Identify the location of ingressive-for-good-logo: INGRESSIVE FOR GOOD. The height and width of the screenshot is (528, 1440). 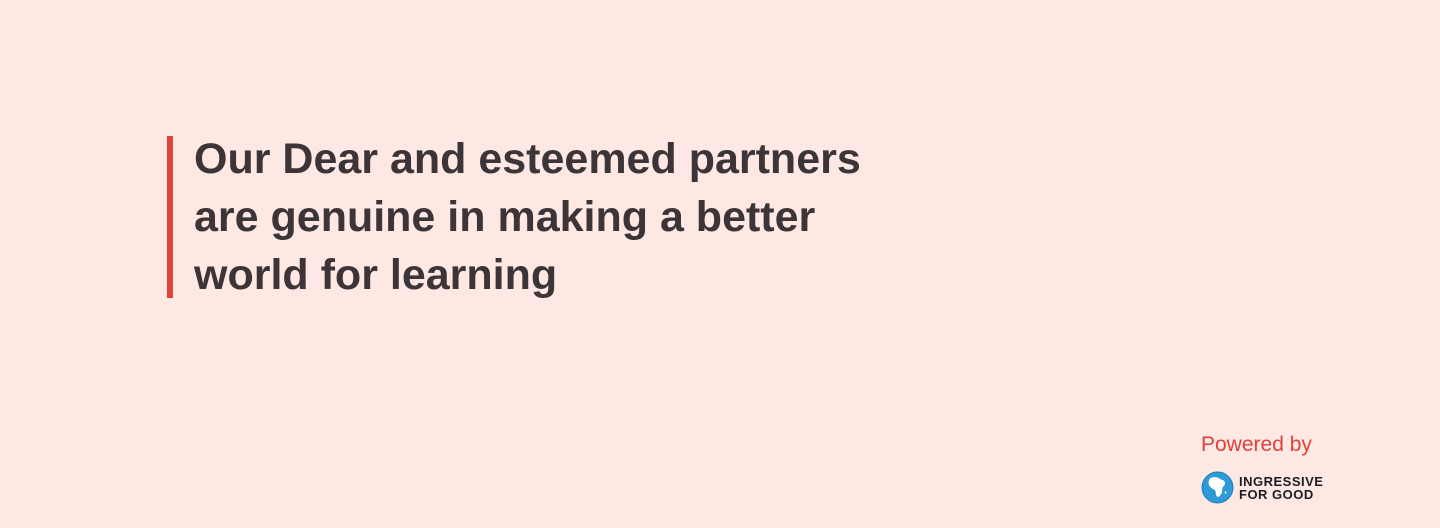
(1262, 487).